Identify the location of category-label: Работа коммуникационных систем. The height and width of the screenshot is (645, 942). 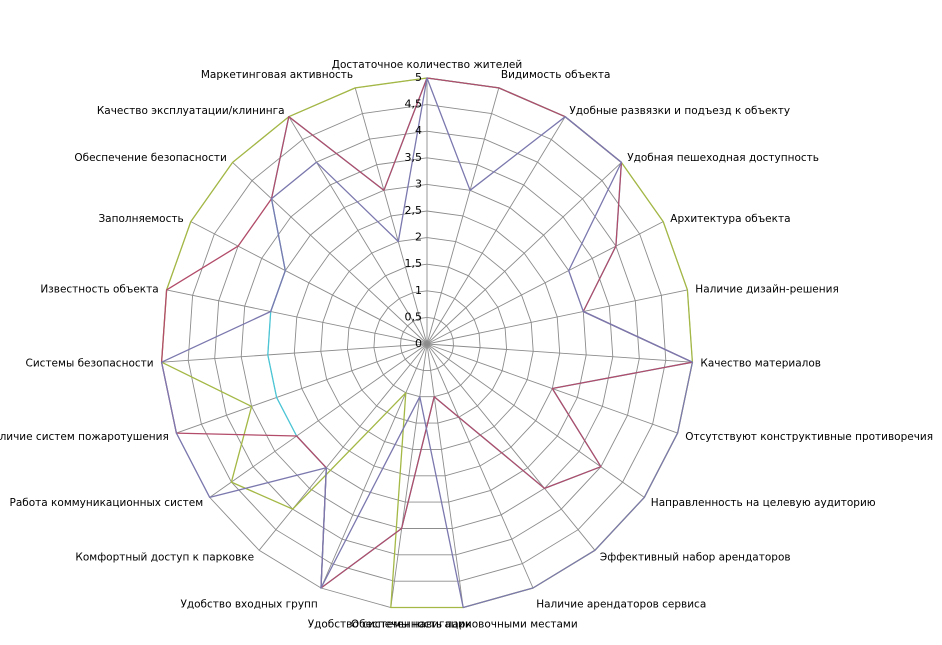
(107, 503).